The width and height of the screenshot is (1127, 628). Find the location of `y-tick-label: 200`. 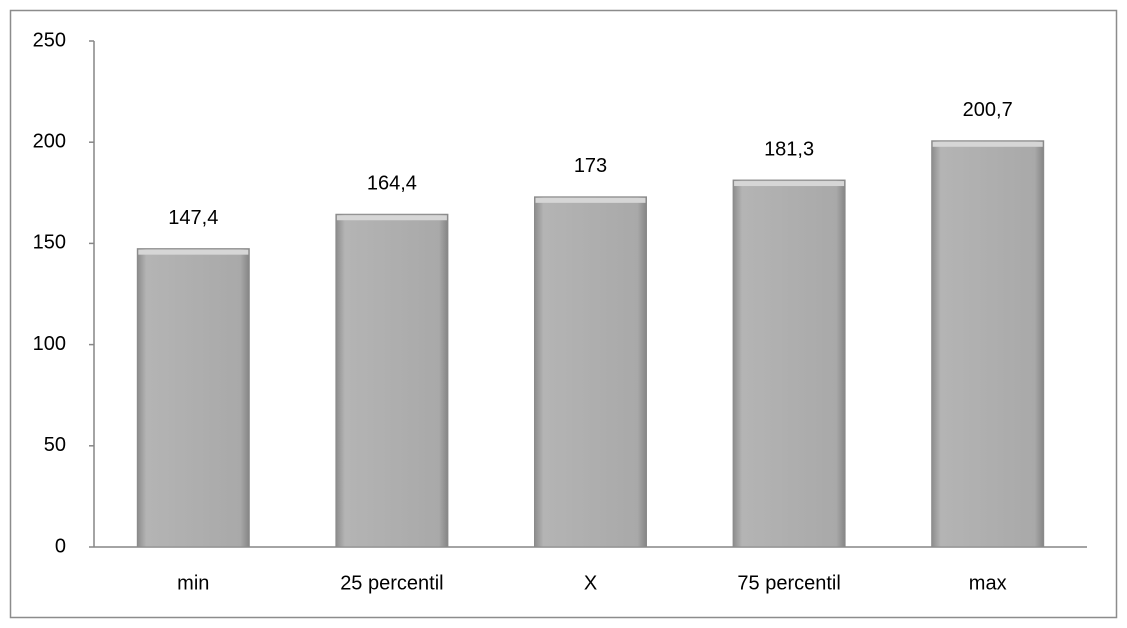

y-tick-label: 200 is located at coordinates (49, 141).